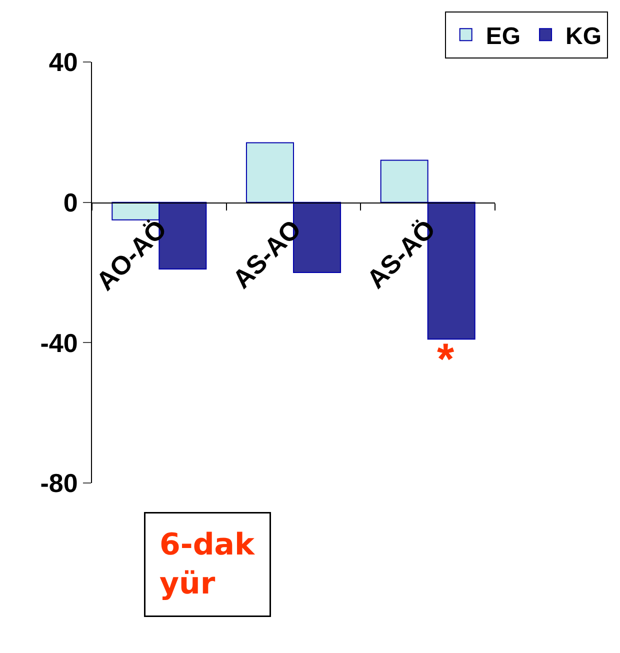  I want to click on y-tick-label: 0, so click(70, 202).